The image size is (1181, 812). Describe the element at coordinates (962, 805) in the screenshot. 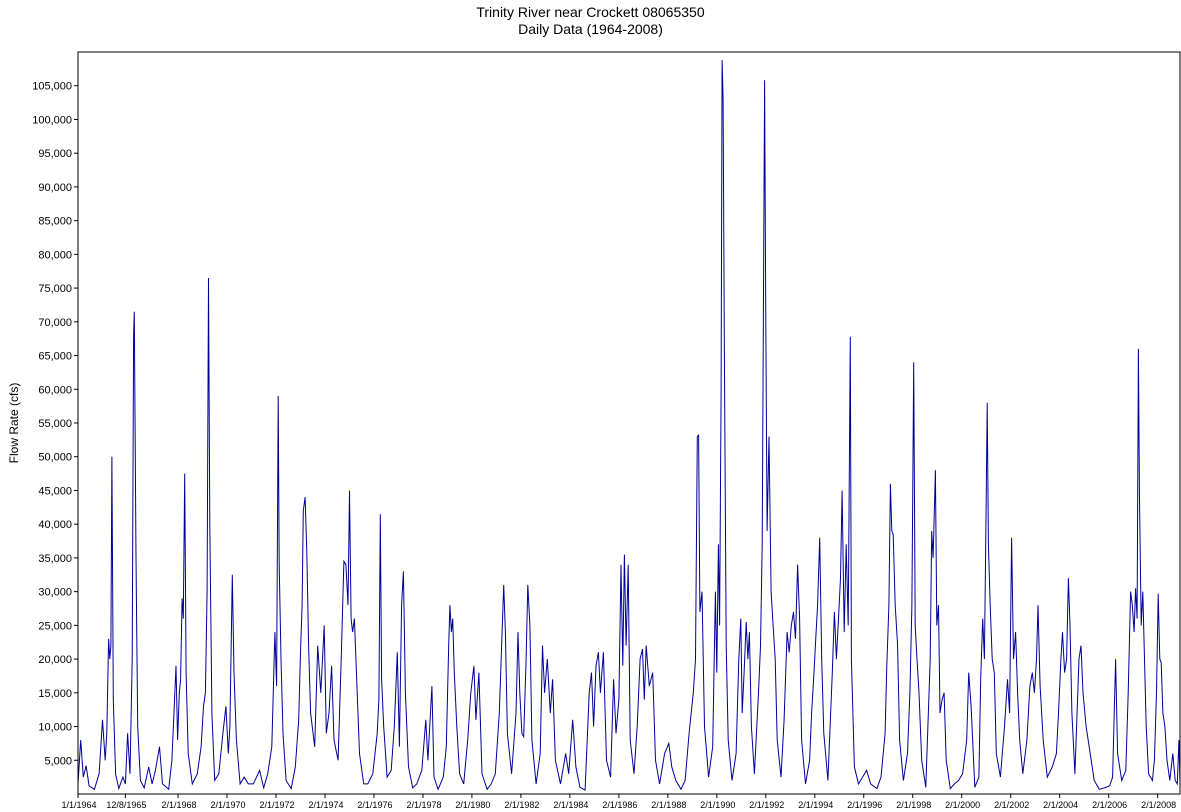

I see `x-tick-label: 2/1/2000` at that location.